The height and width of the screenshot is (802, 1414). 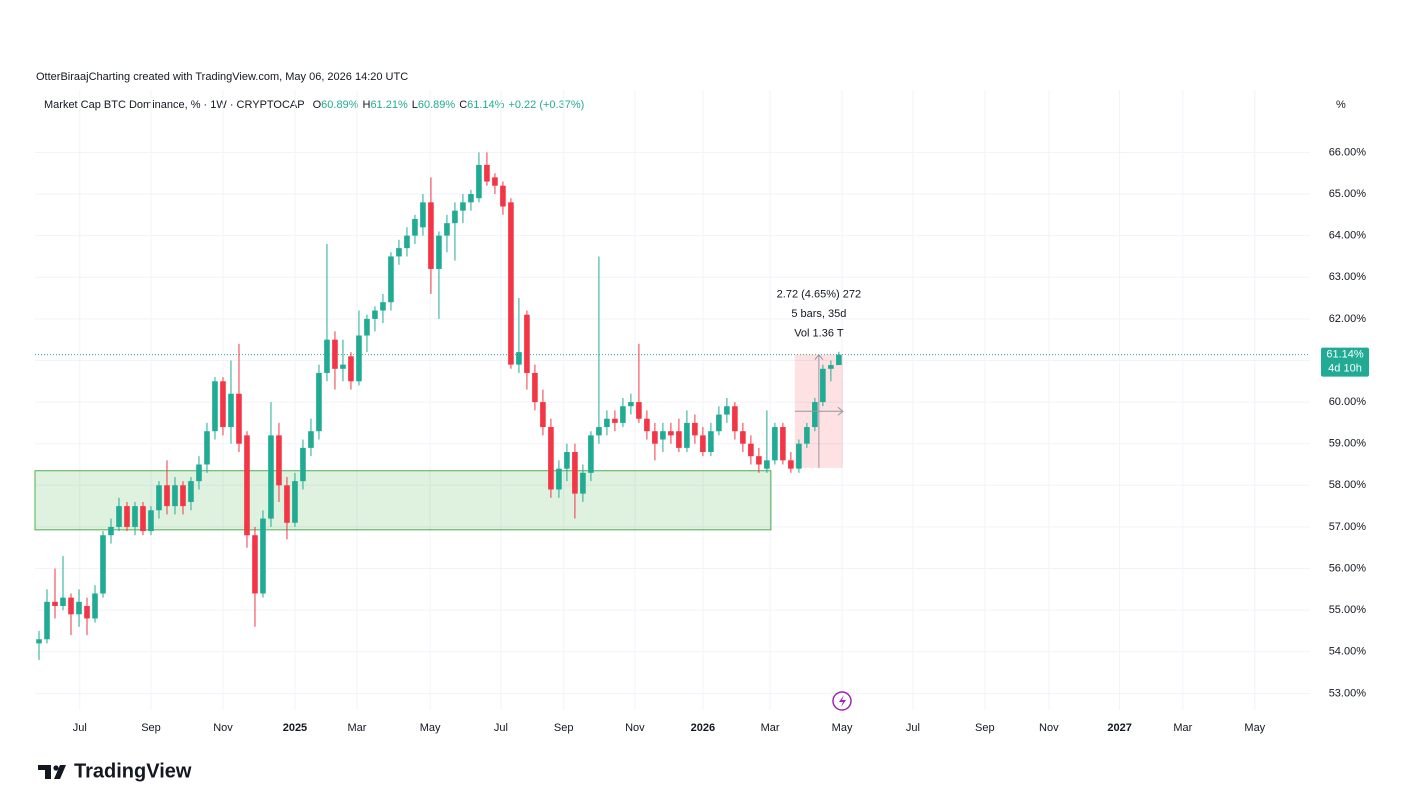 I want to click on ohlc-value: 61.21%, so click(x=389, y=105).